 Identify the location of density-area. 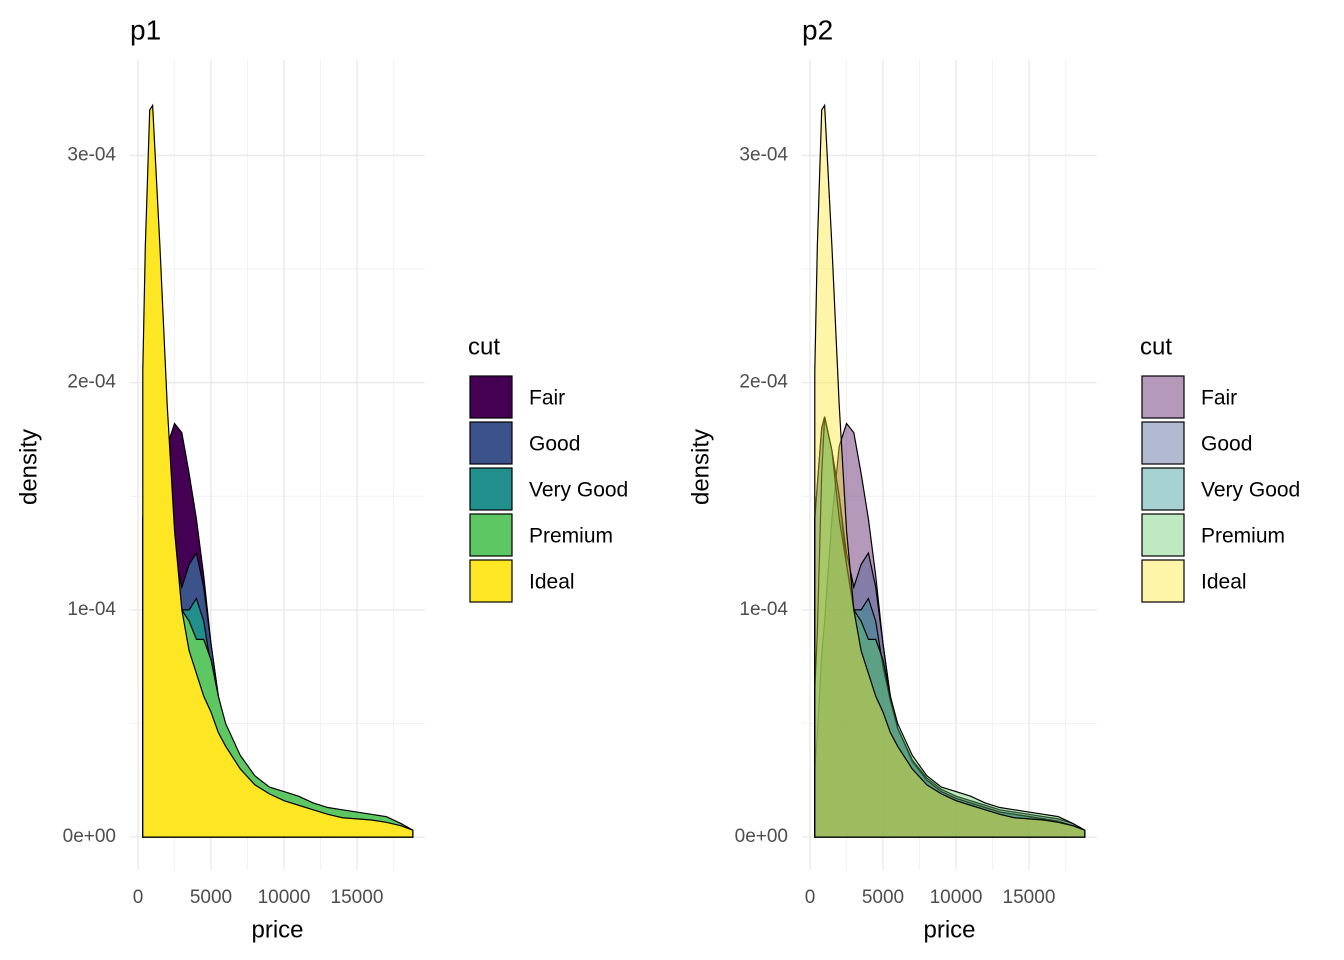
(950, 627).